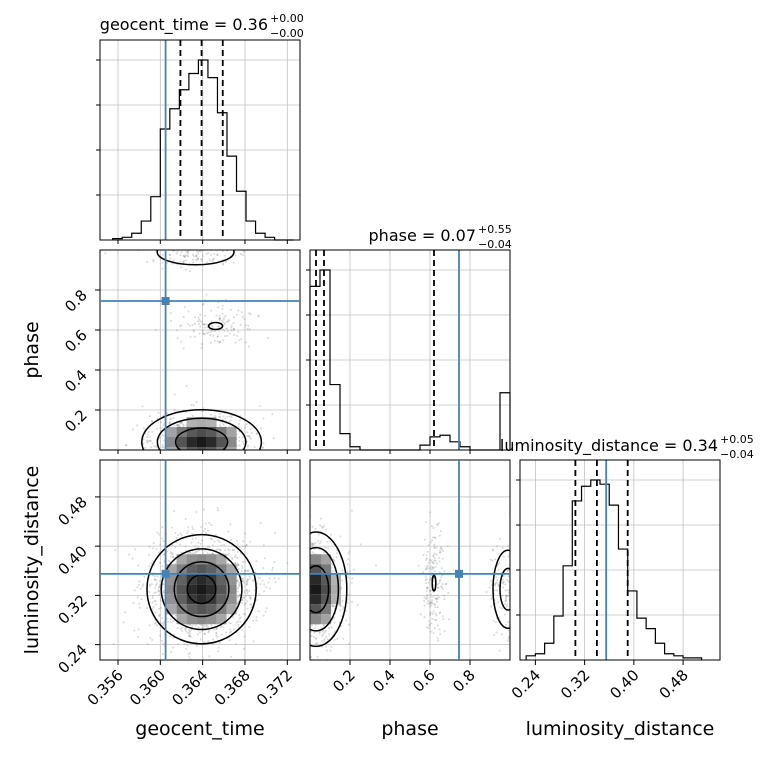  Describe the element at coordinates (614, 569) in the screenshot. I see `hist-luminosity-distance-hist-step` at that location.